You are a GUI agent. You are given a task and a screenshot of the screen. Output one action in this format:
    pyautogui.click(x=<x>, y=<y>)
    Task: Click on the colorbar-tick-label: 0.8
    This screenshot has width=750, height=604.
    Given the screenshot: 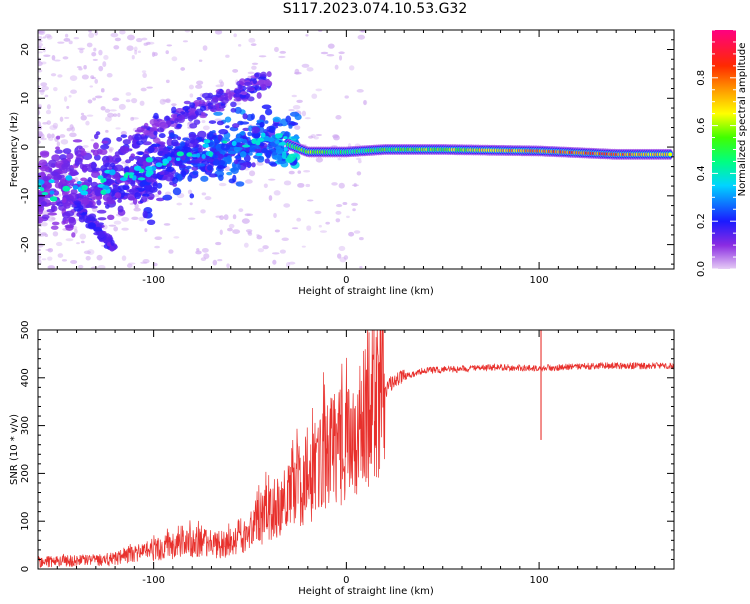 What is the action you would take?
    pyautogui.click(x=701, y=78)
    